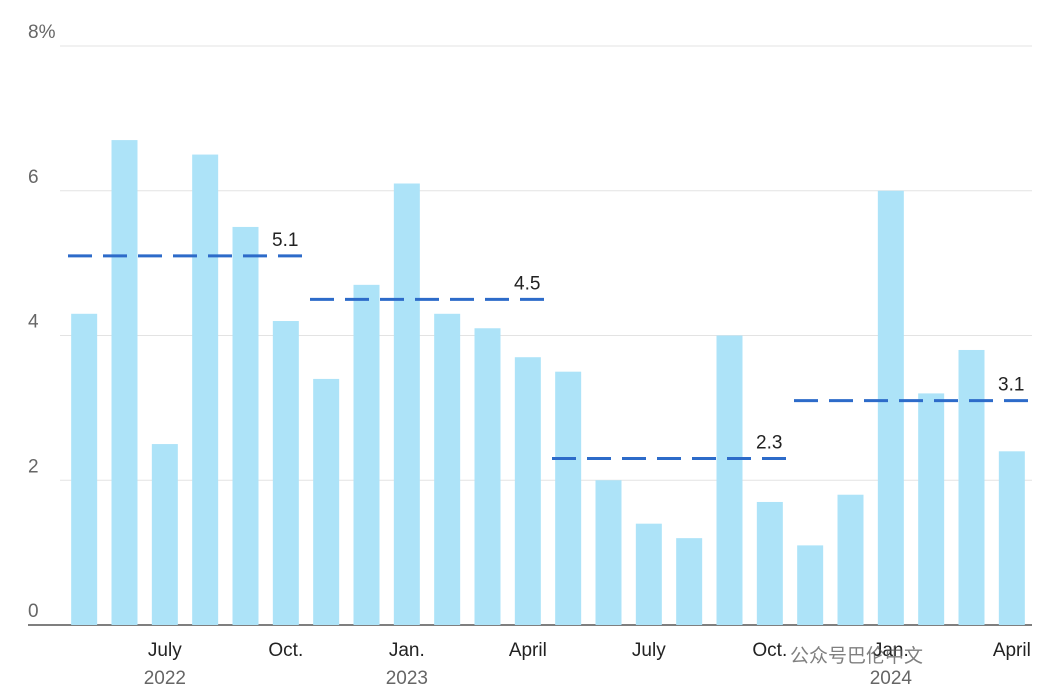 Image resolution: width=1054 pixels, height=696 pixels. I want to click on y-tick-label: 6, so click(33, 177).